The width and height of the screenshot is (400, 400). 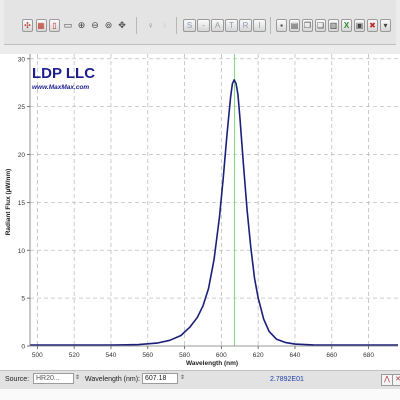 I want to click on mode-button-dash: -, so click(x=203, y=25).